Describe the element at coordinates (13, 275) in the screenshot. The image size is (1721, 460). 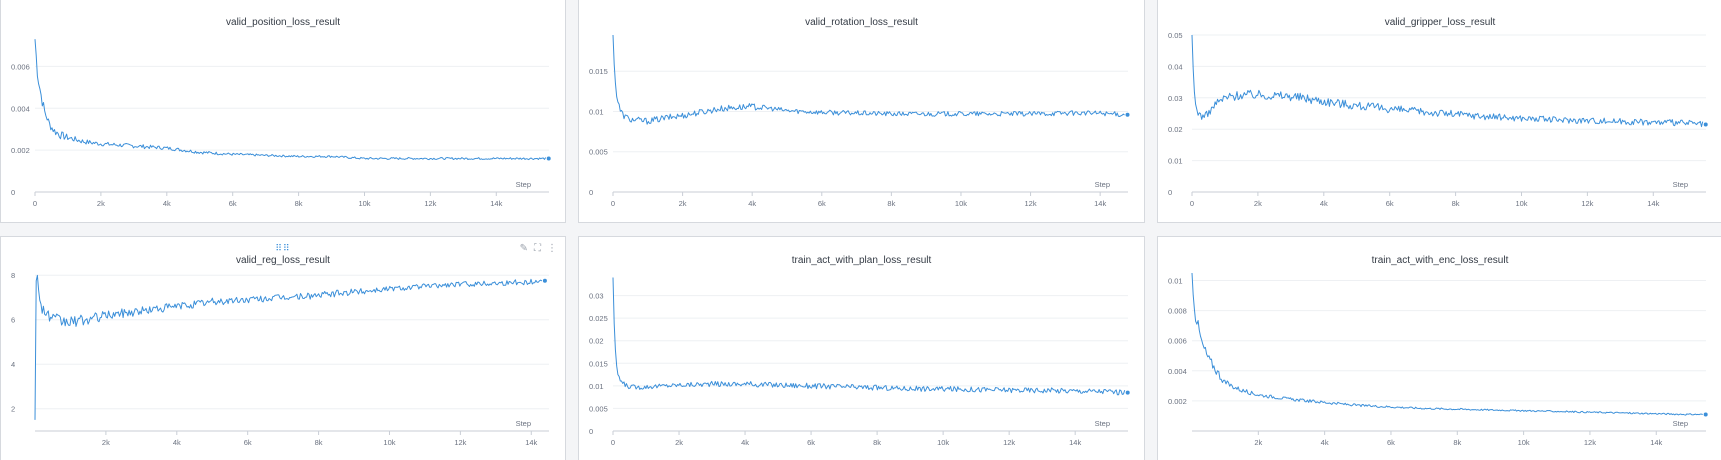
I see `y-tick-label: 8` at that location.